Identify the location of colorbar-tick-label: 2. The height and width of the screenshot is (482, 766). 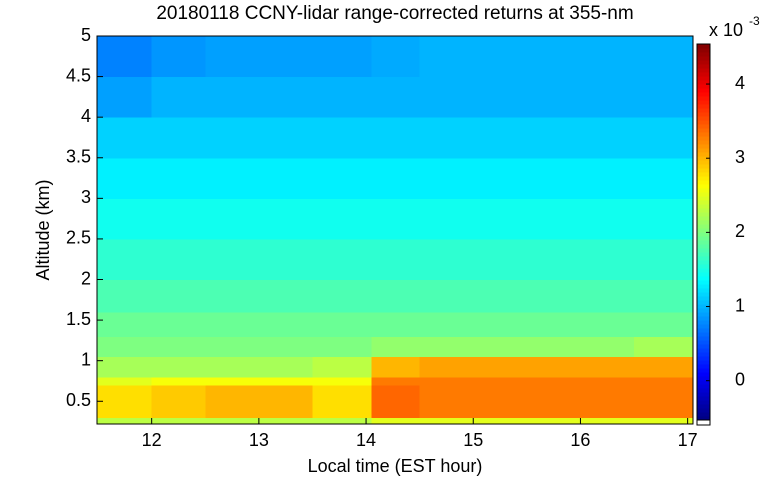
(740, 231).